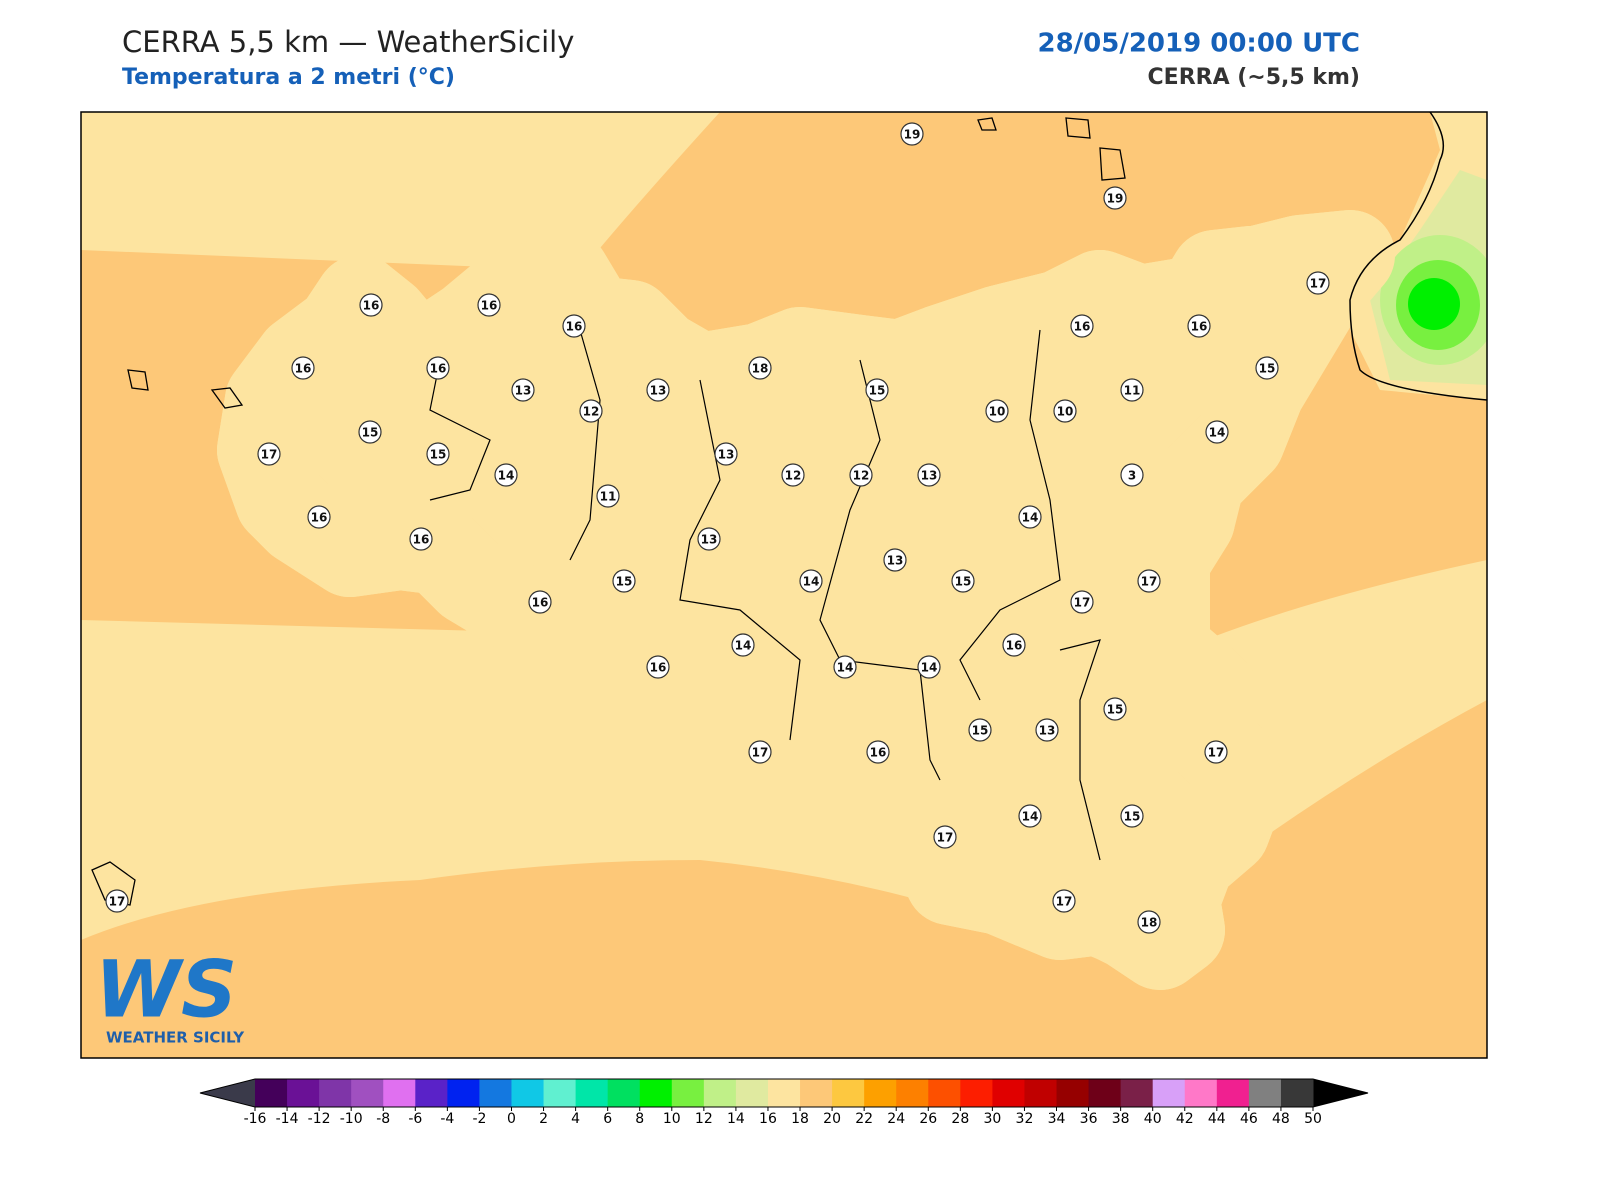  Describe the element at coordinates (704, 1119) in the screenshot. I see `colorbar-tick-label: 12` at that location.